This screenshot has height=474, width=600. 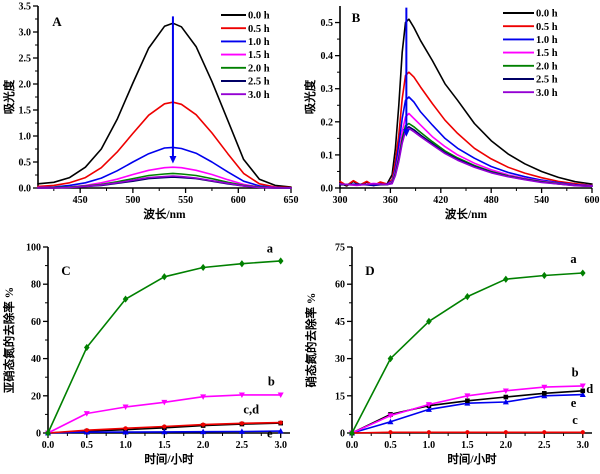 I want to click on svg-text: 0.4, so click(x=327, y=56).